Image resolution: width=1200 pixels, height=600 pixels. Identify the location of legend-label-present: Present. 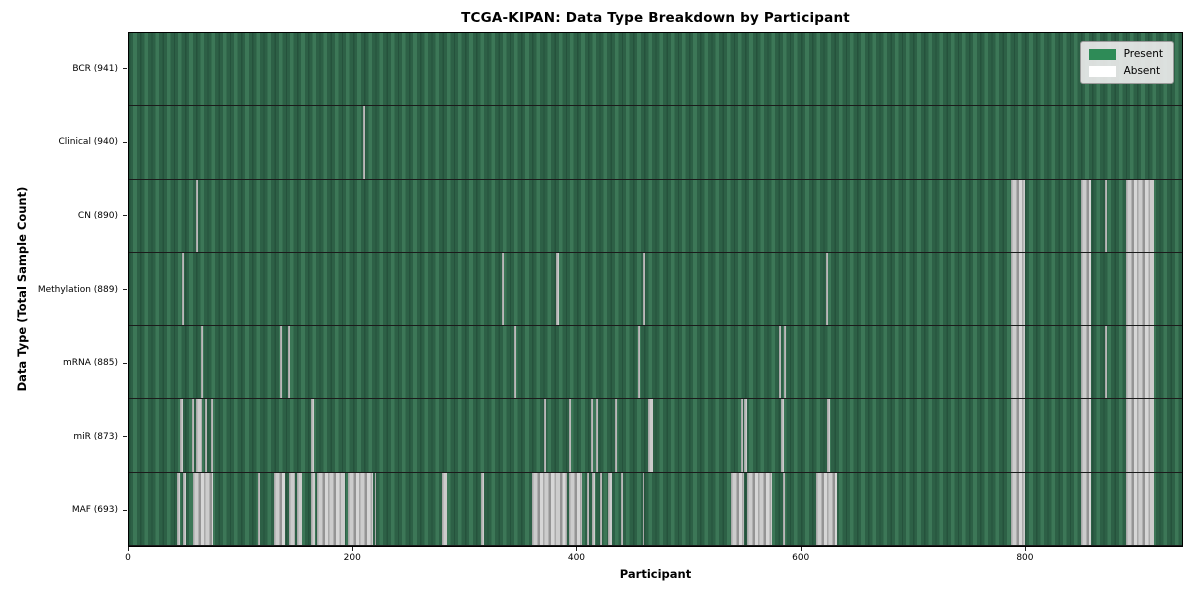
(1143, 54).